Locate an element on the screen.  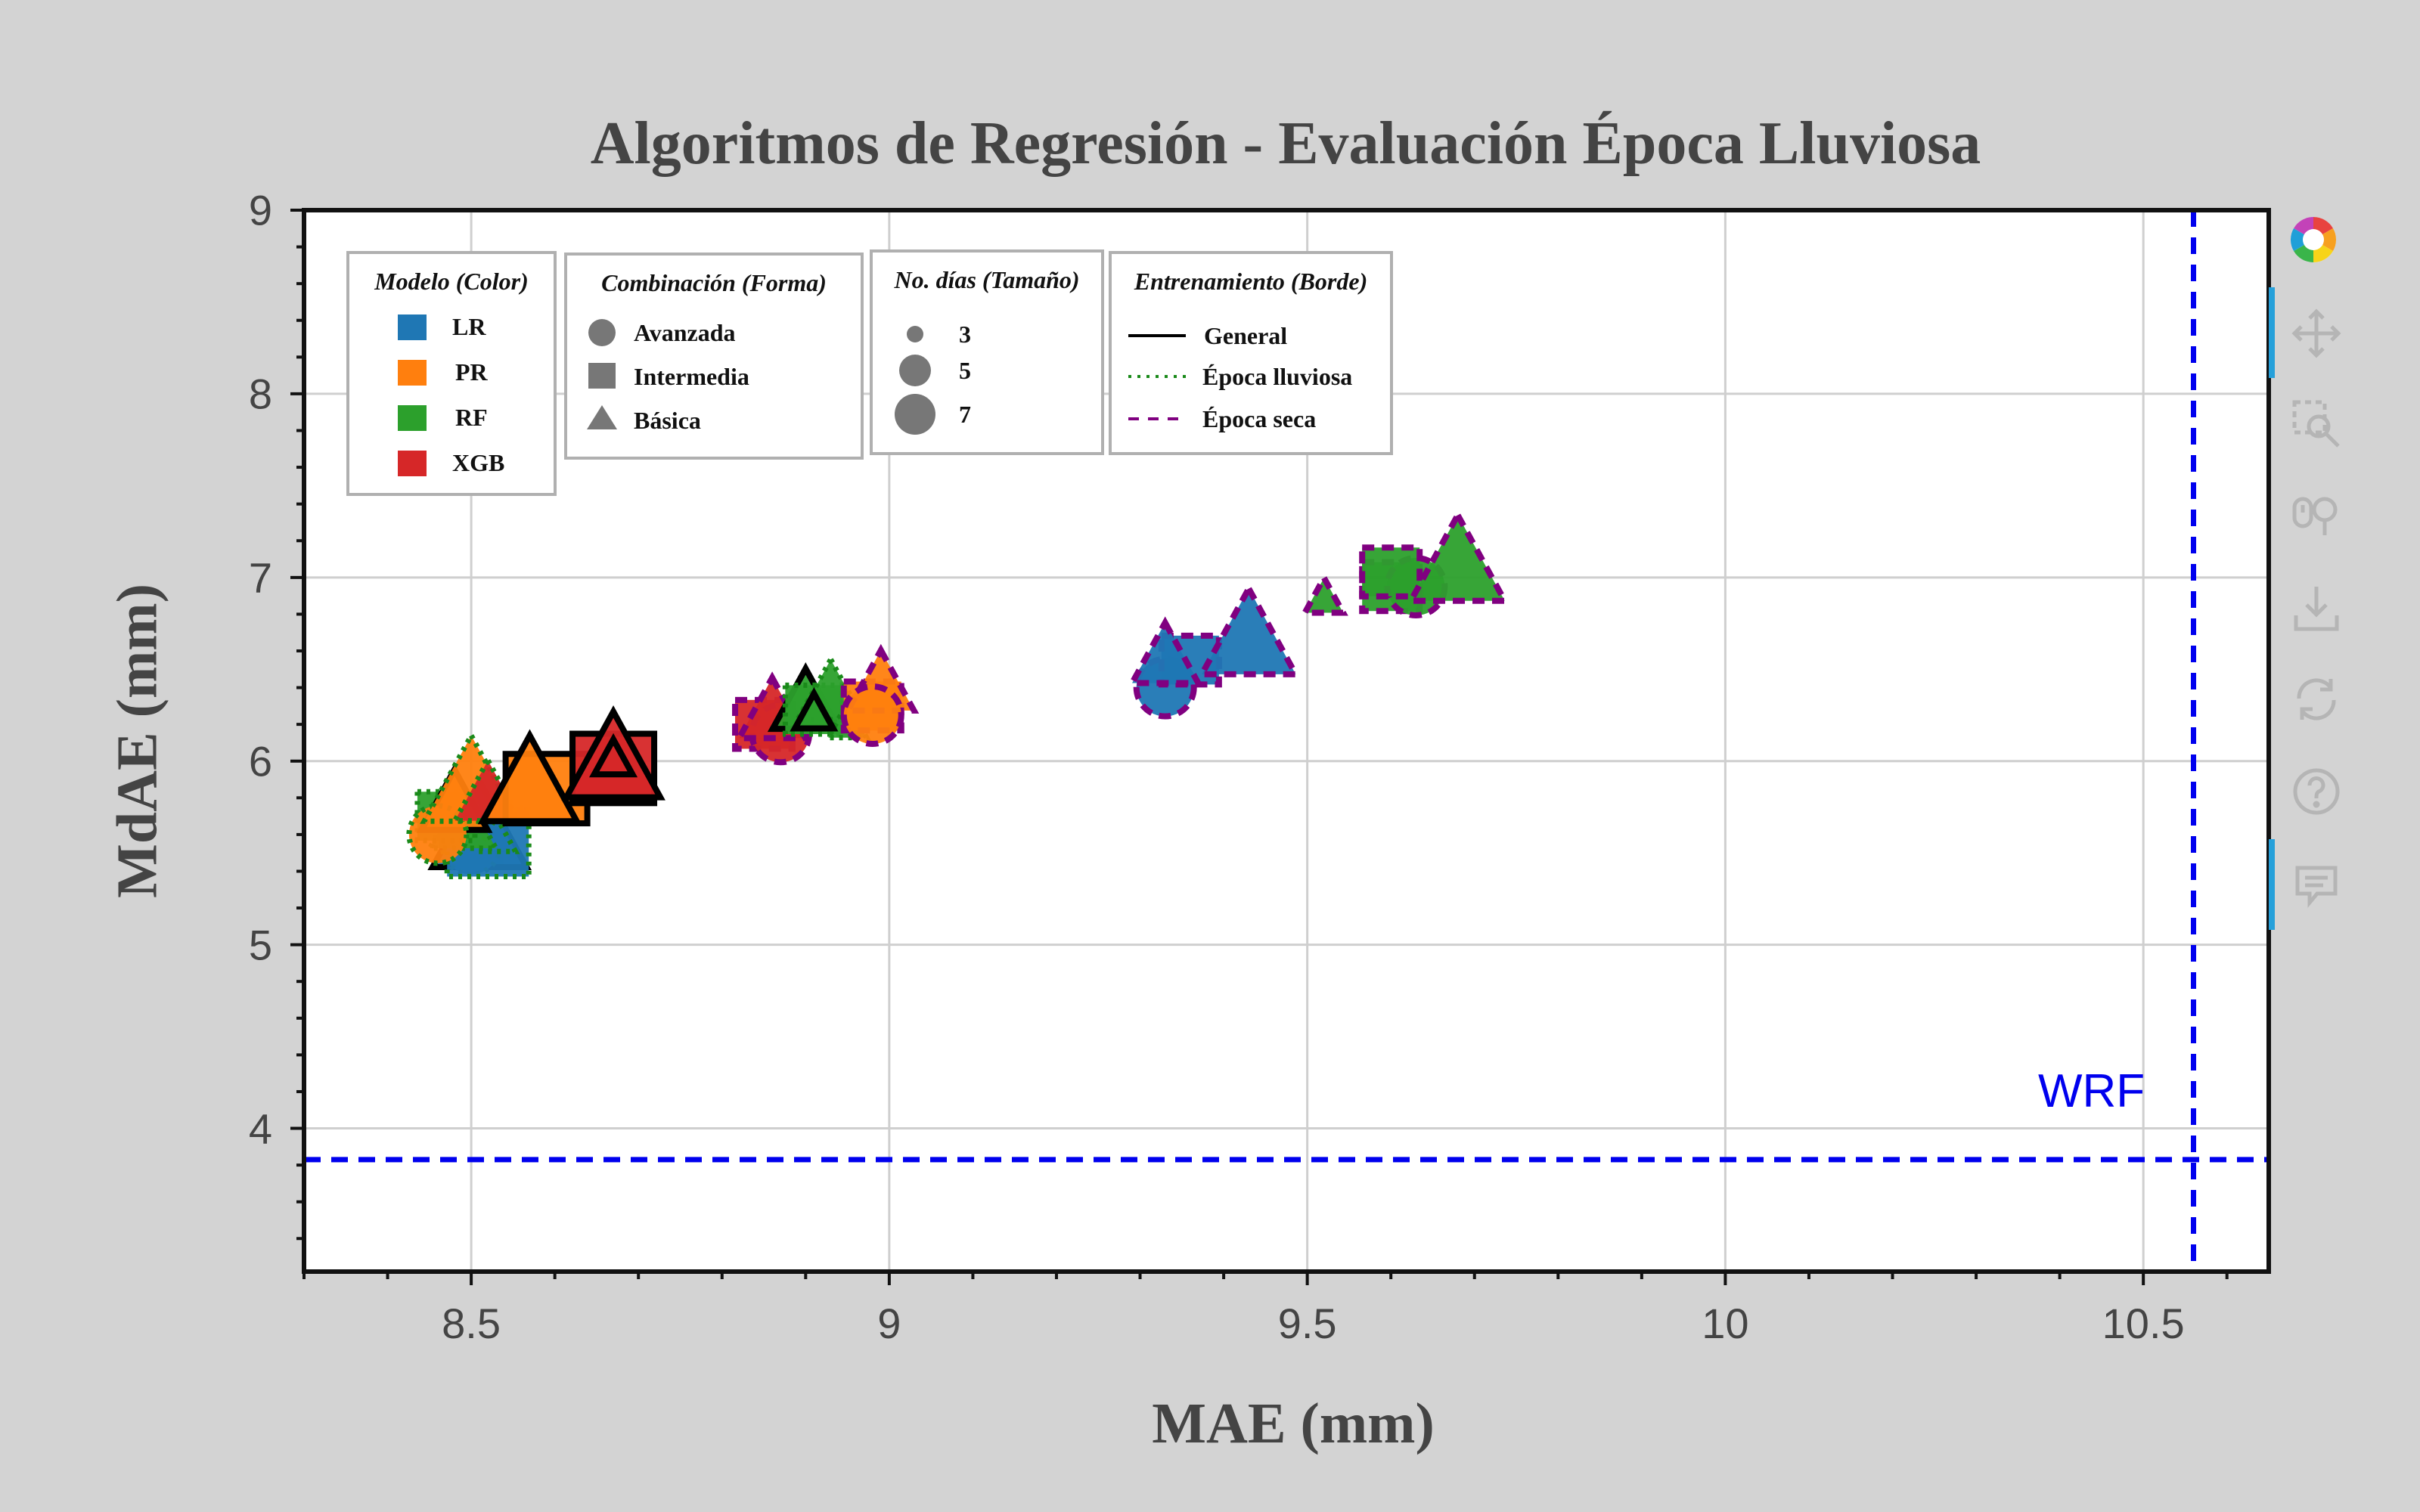
y-axis-label: MdAE (mm) is located at coordinates (137, 741).